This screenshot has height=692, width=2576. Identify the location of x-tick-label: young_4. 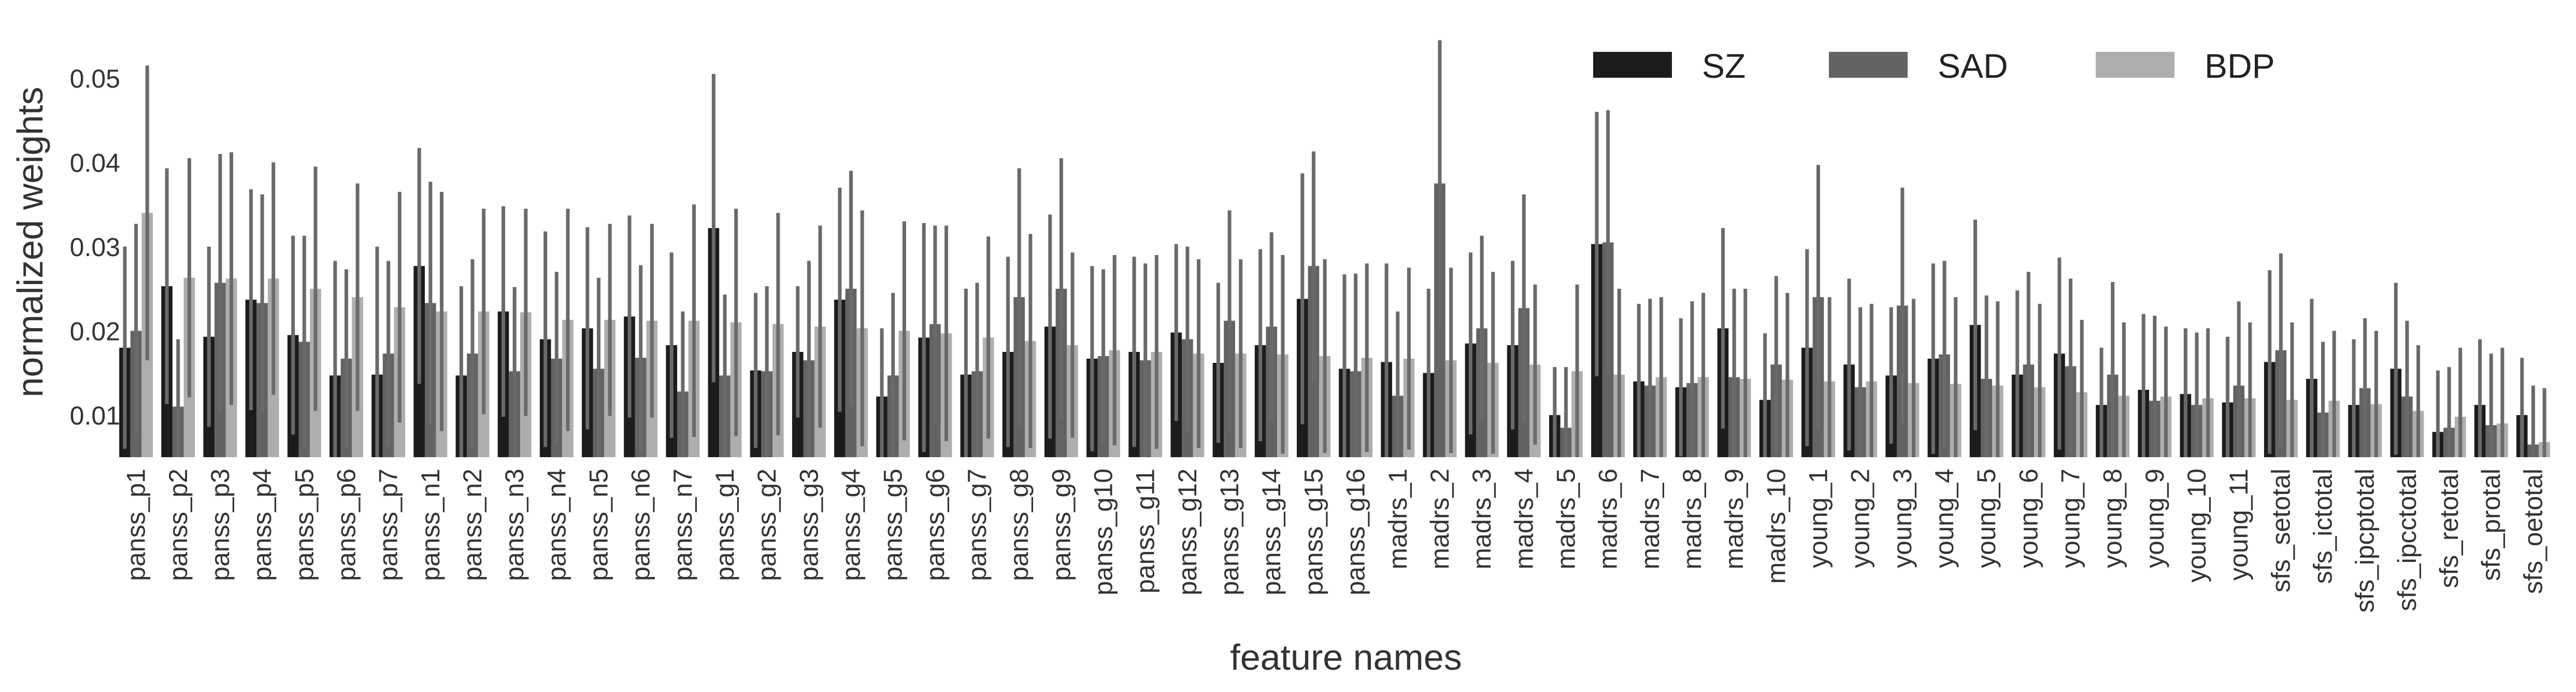
(1944, 518).